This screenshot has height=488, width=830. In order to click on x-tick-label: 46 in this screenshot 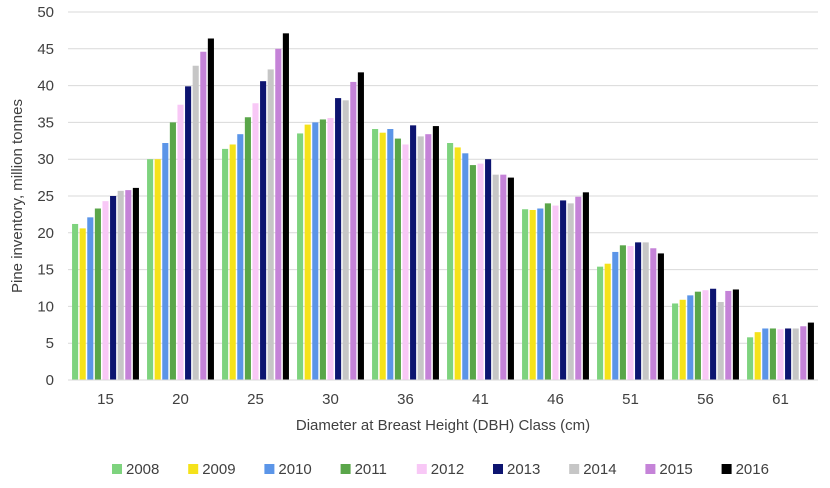, I will do `click(555, 399)`.